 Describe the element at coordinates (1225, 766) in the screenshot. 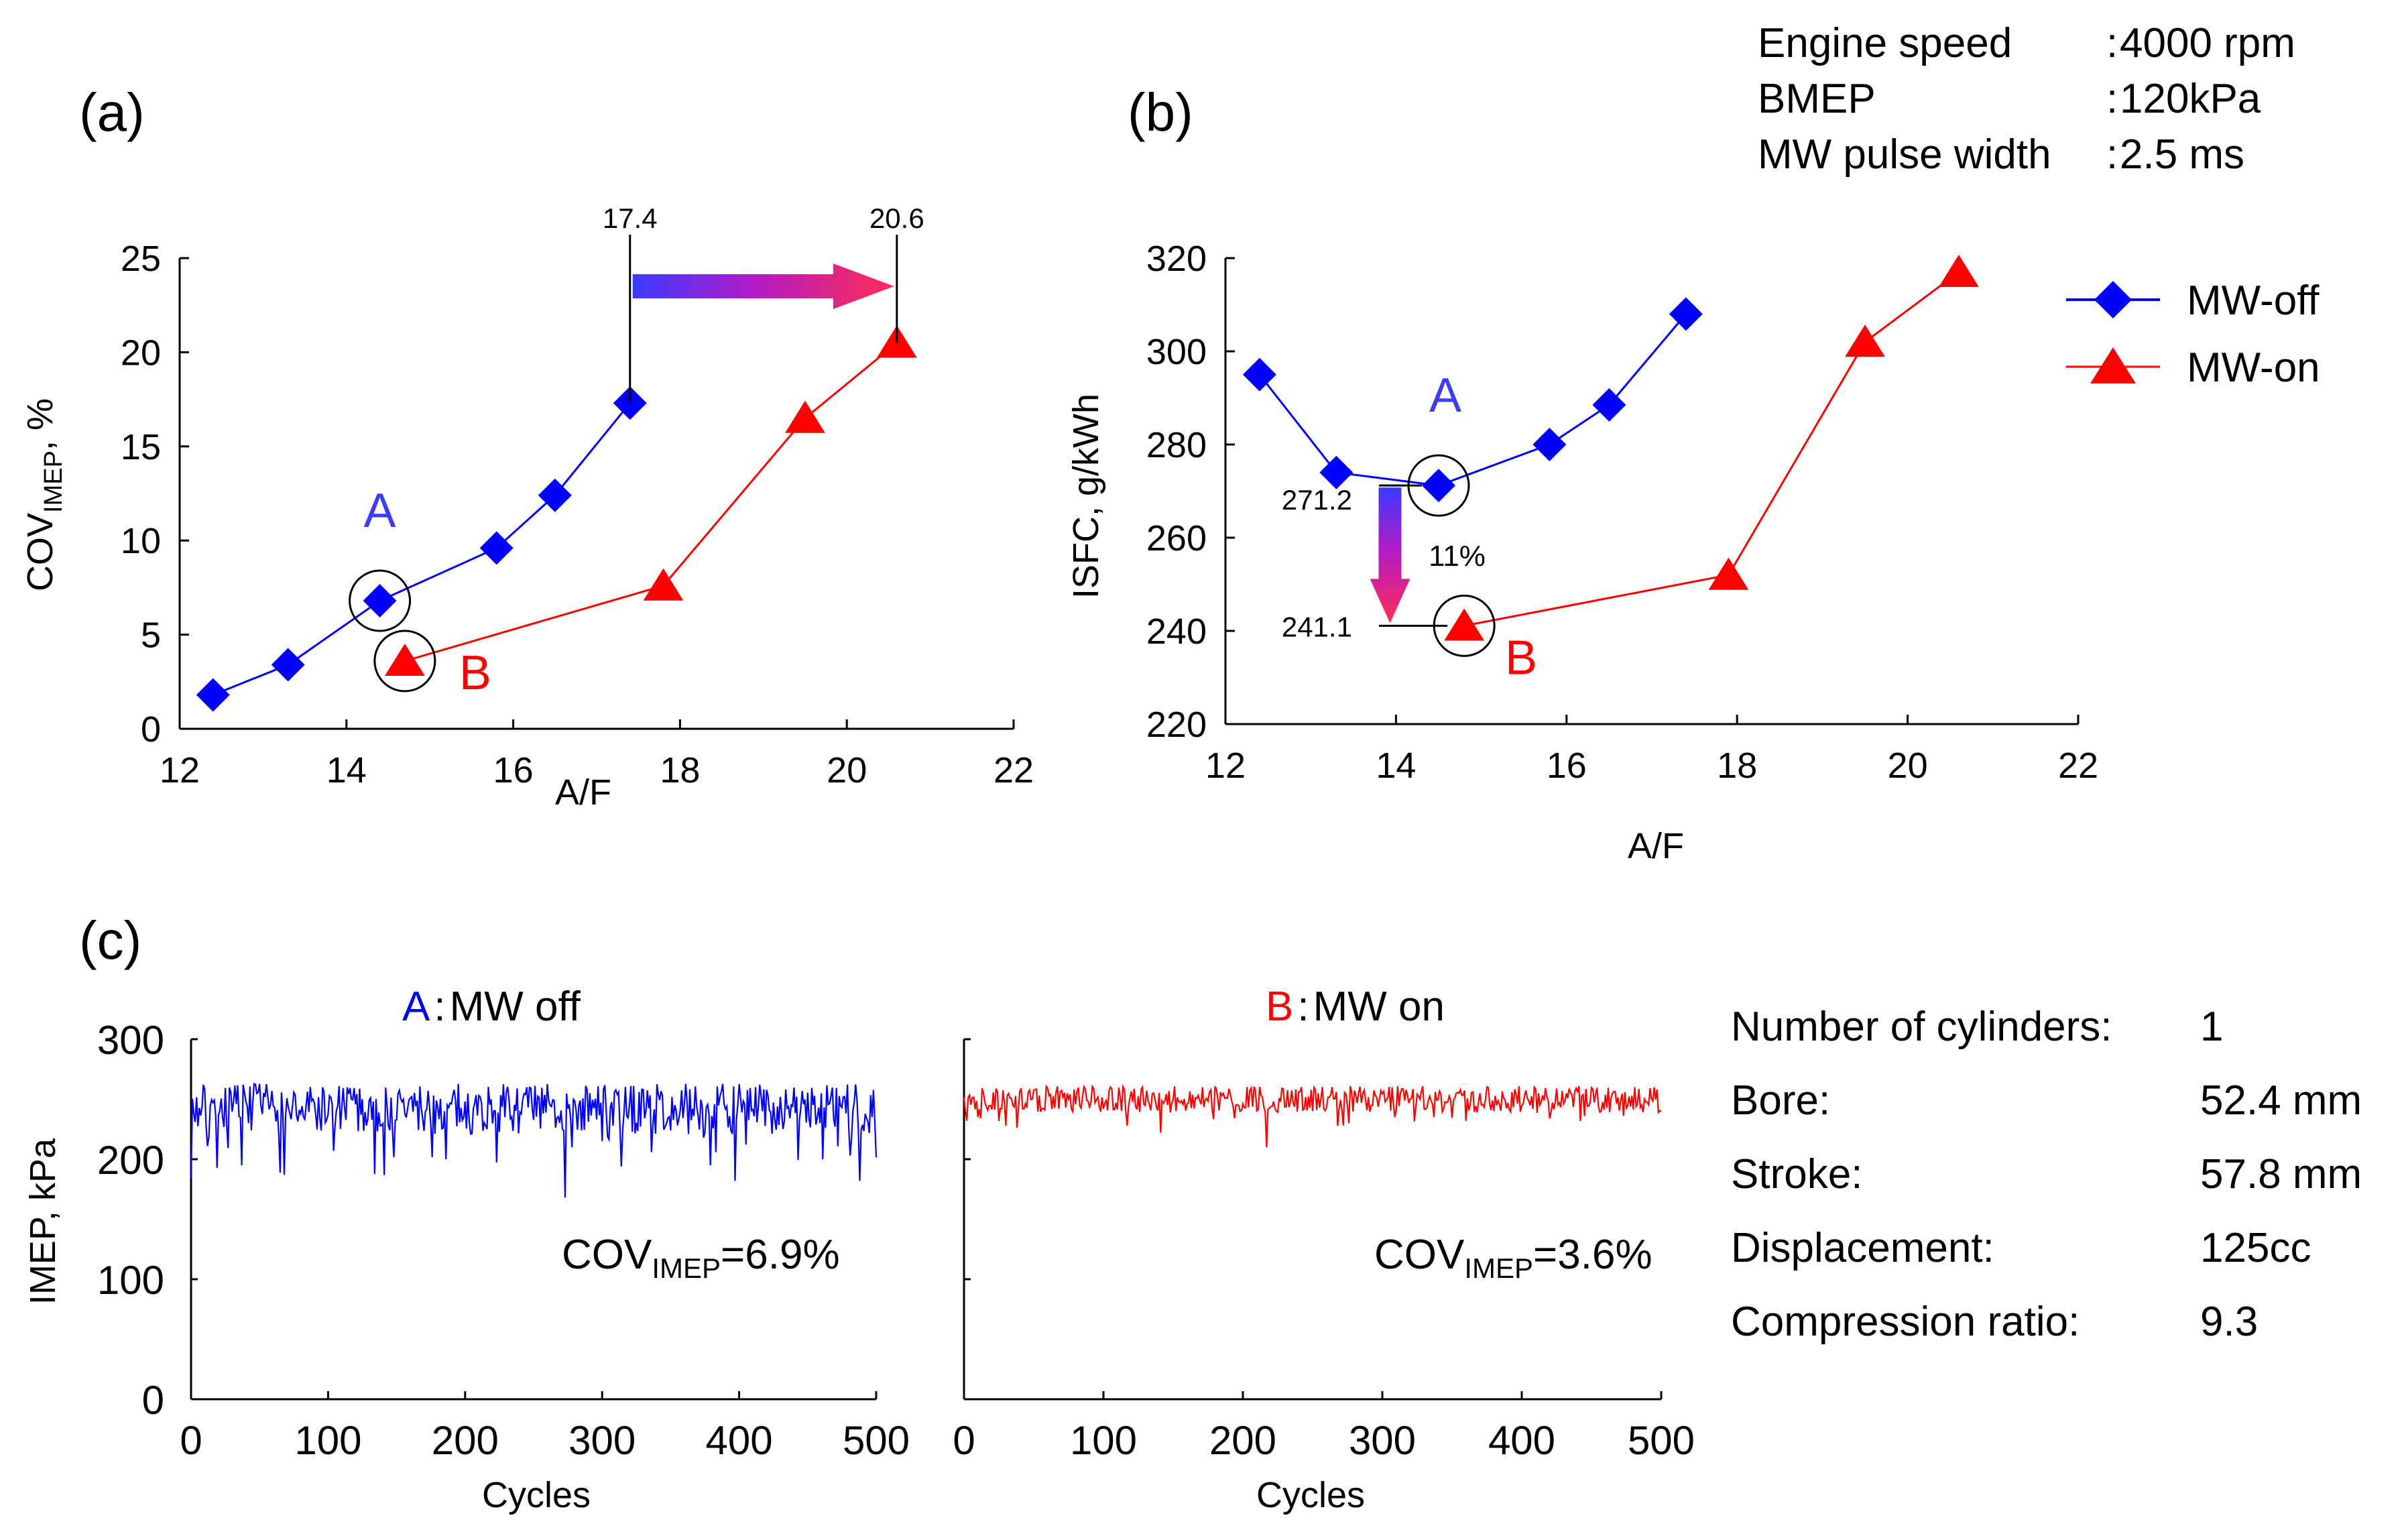

I see `chart-b-x-tick-label: 12` at that location.